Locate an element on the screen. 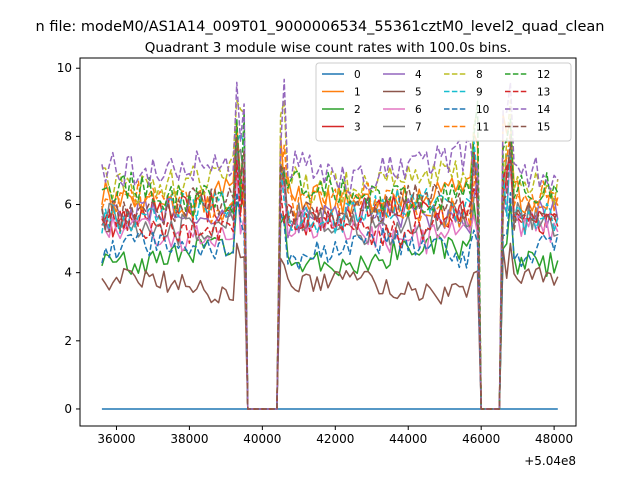  legend-label-10: 10 is located at coordinates (482, 110).